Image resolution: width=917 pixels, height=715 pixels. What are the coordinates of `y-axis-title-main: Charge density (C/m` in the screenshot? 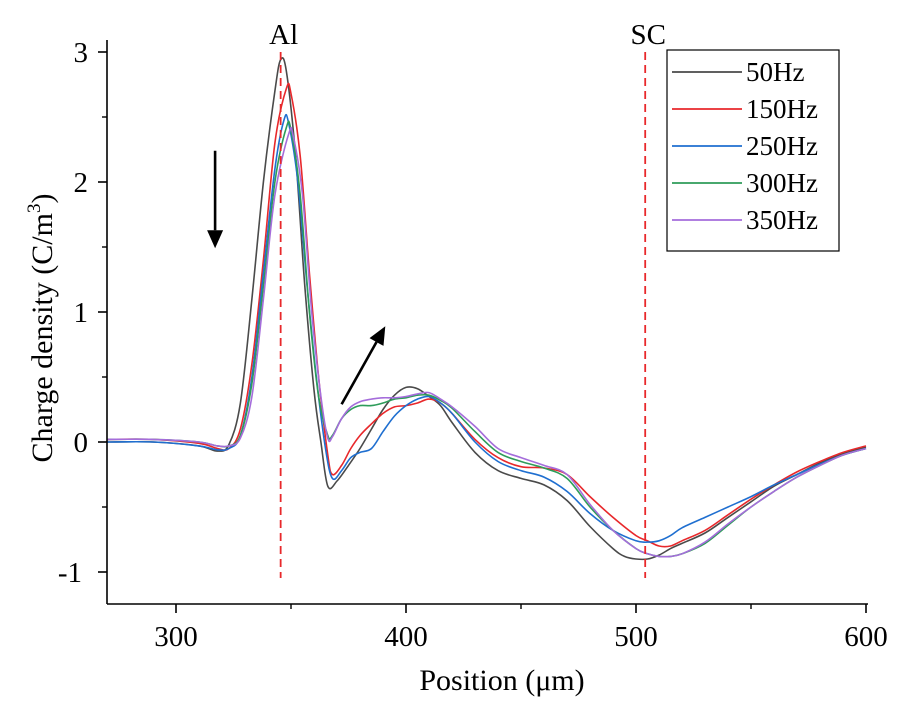 It's located at (42, 337).